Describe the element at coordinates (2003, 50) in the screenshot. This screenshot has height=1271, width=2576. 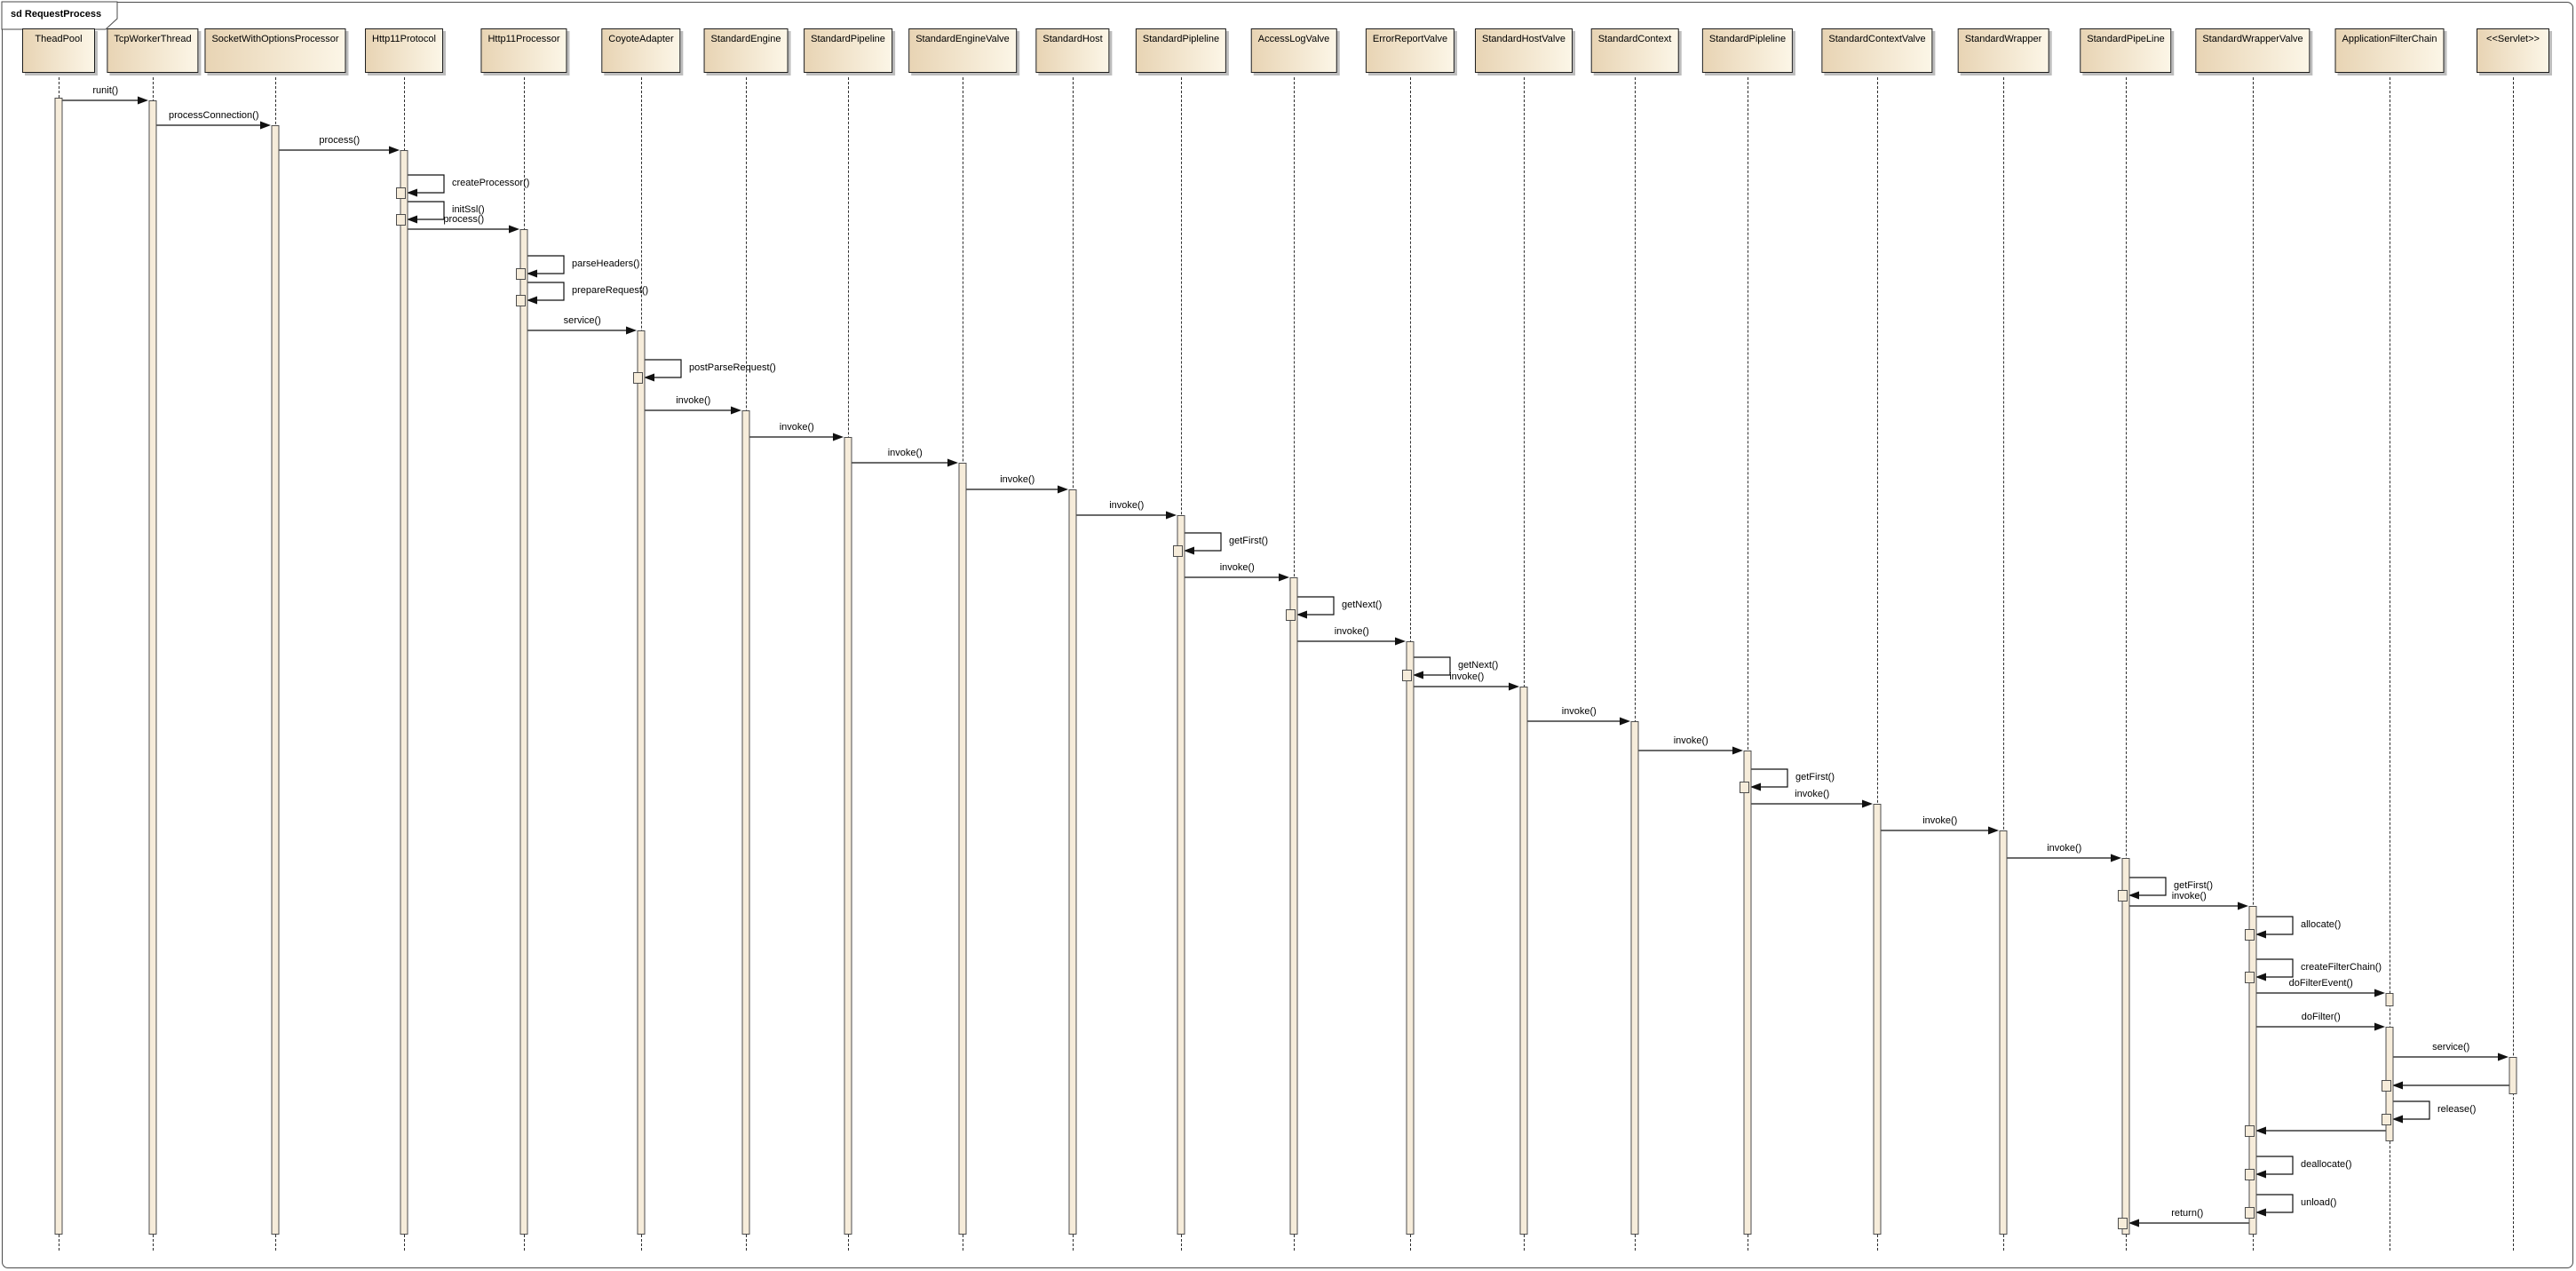
I see `lifeline-StandardWrapper: StandardWrapper` at that location.